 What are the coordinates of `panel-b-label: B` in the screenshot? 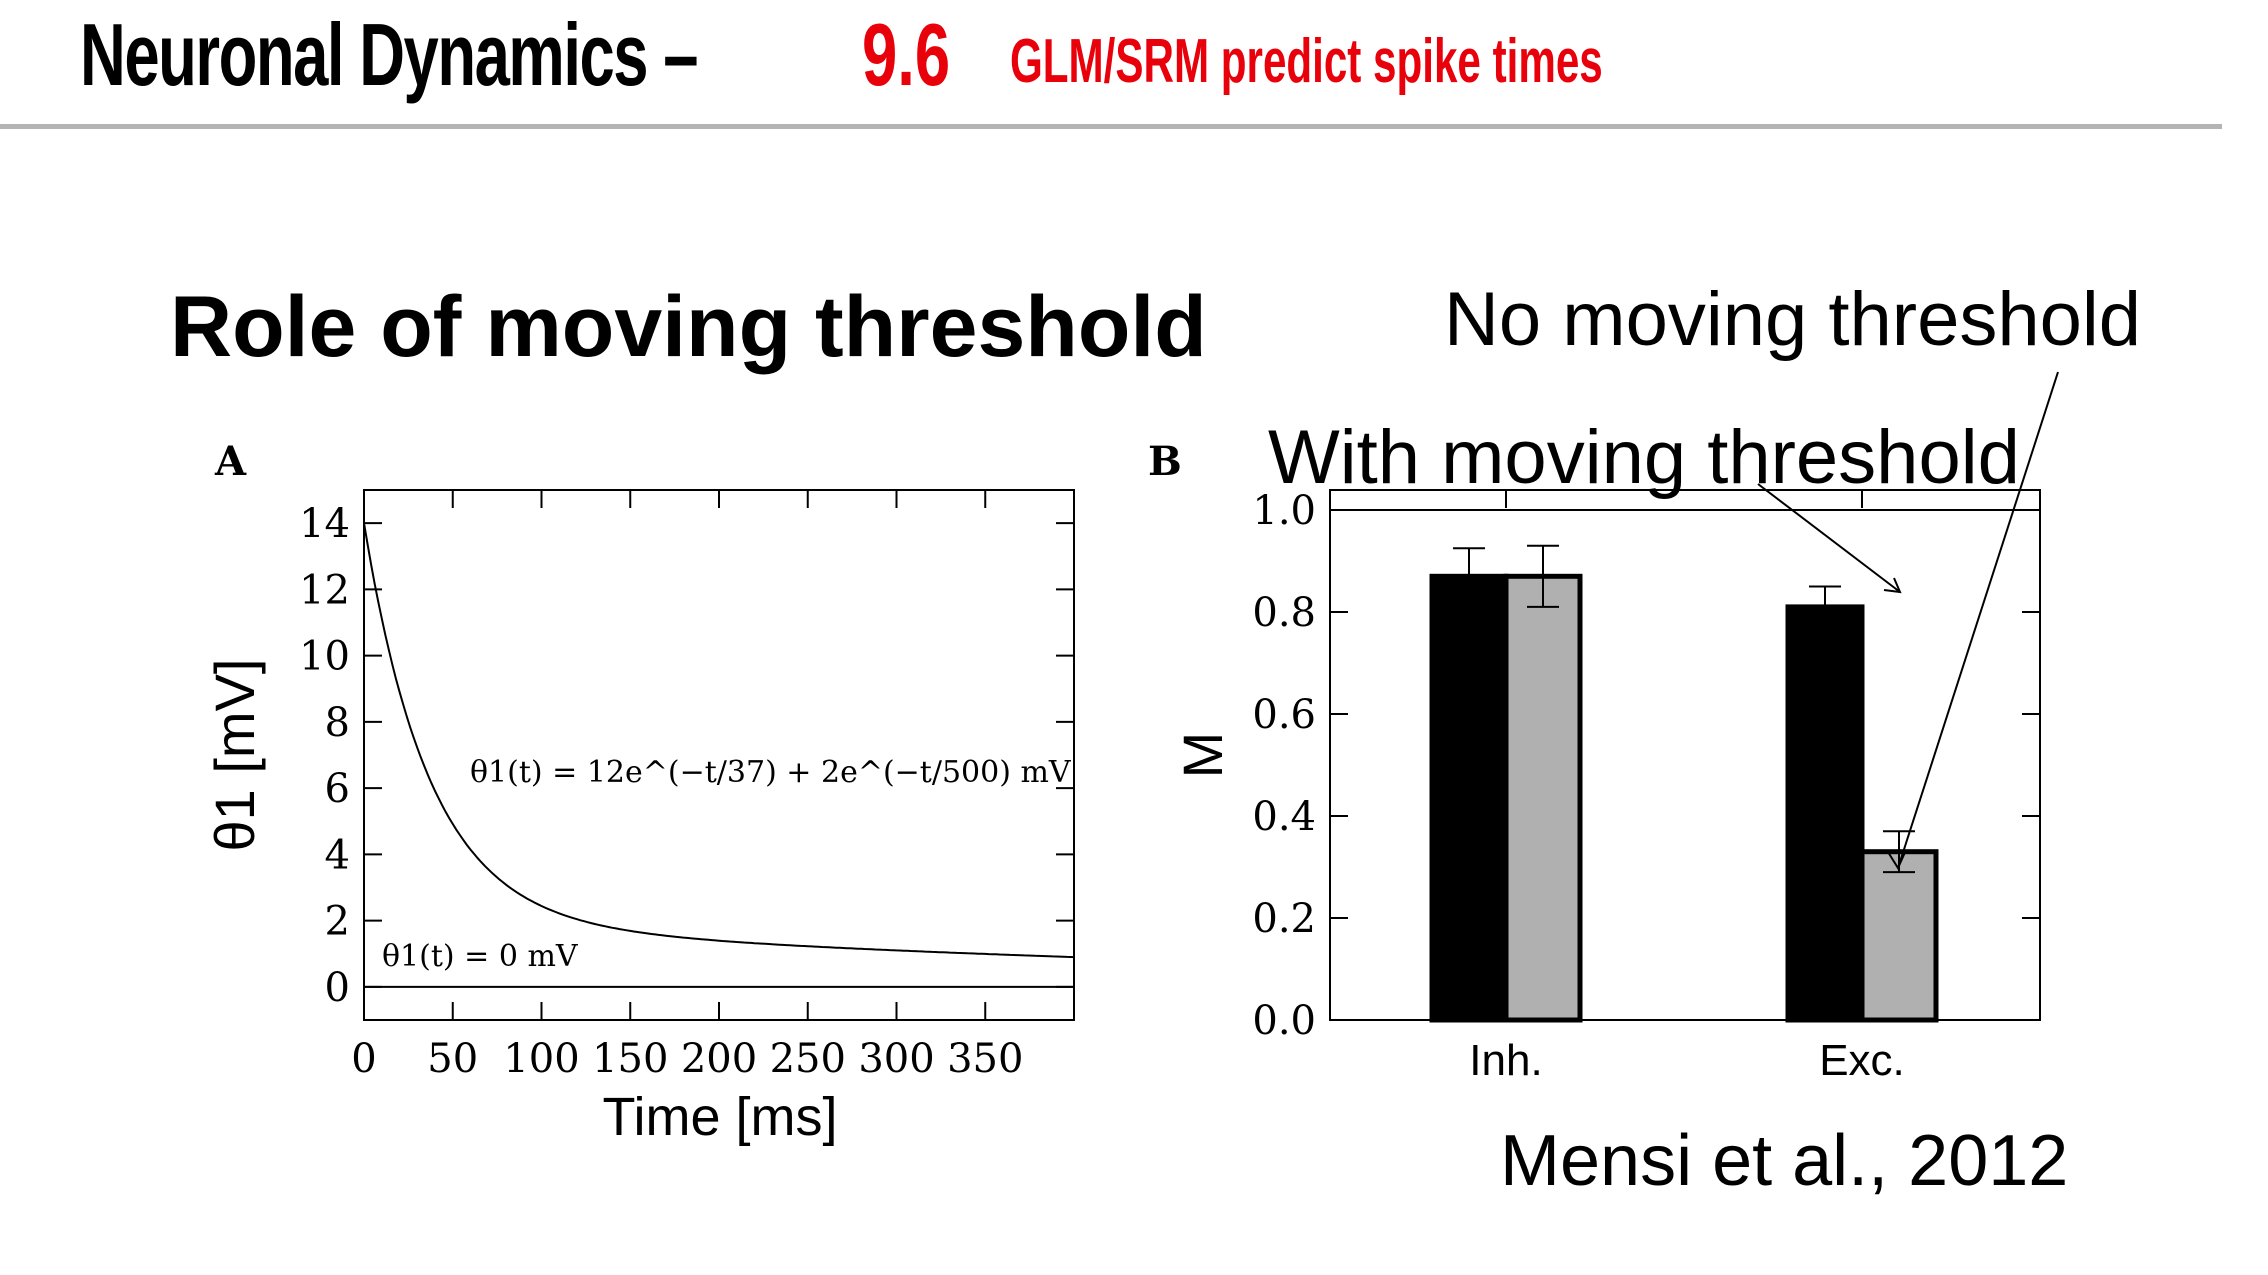 It's located at (1165, 461).